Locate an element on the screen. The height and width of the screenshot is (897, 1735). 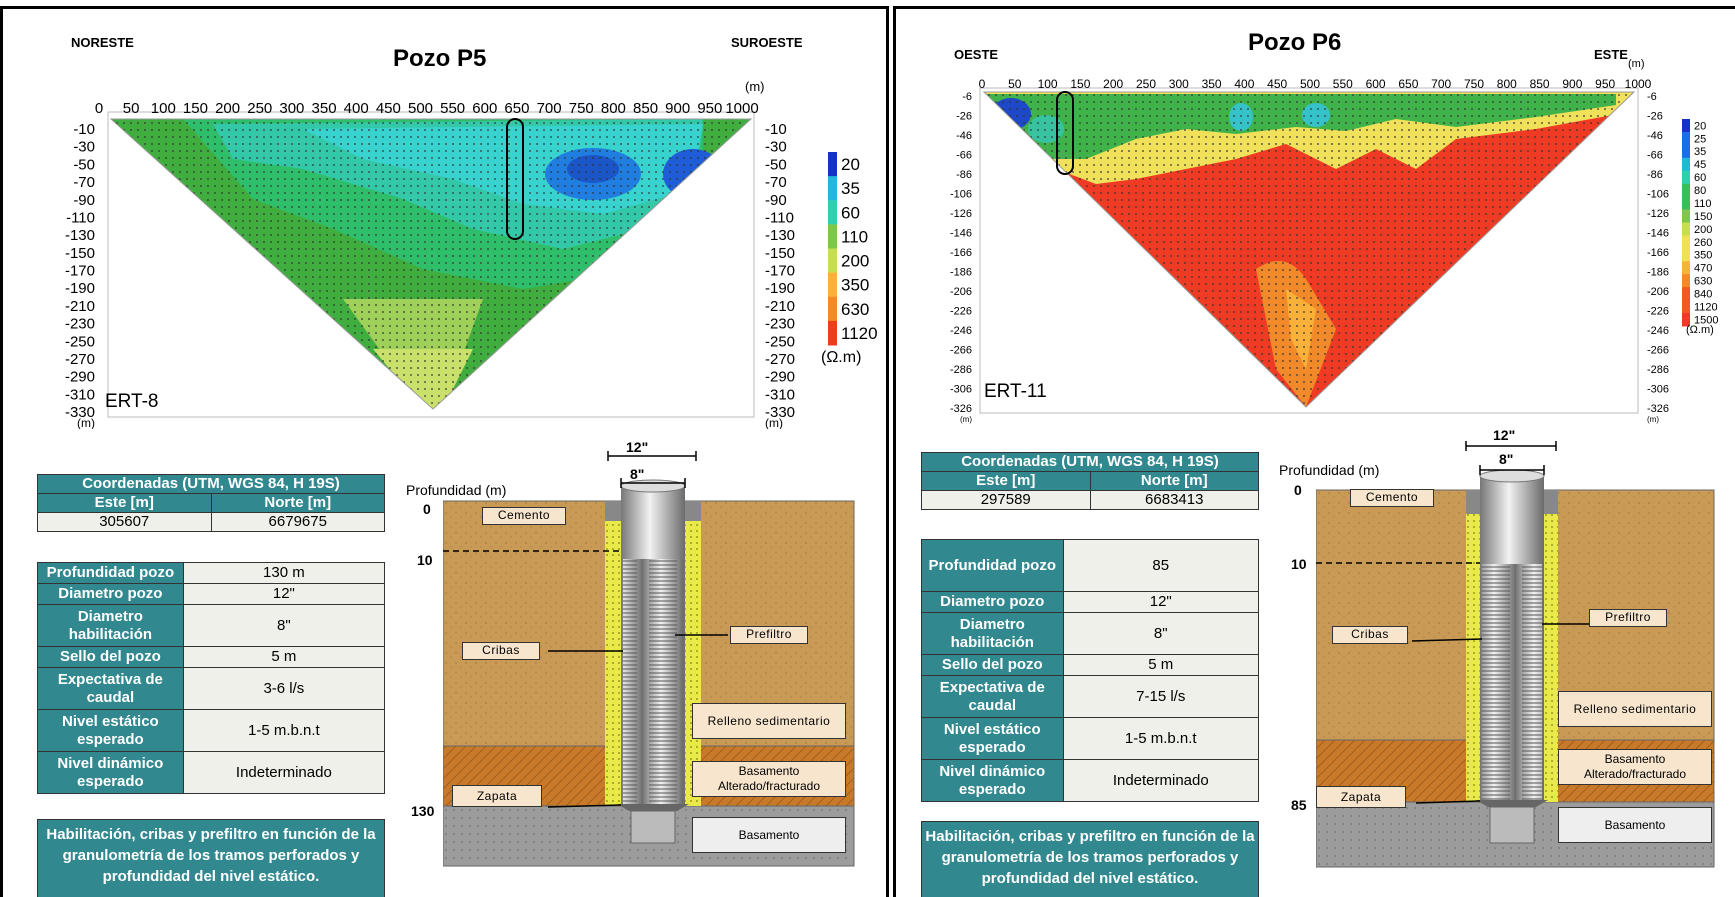
y-tick-label: -10 is located at coordinates (84, 129).